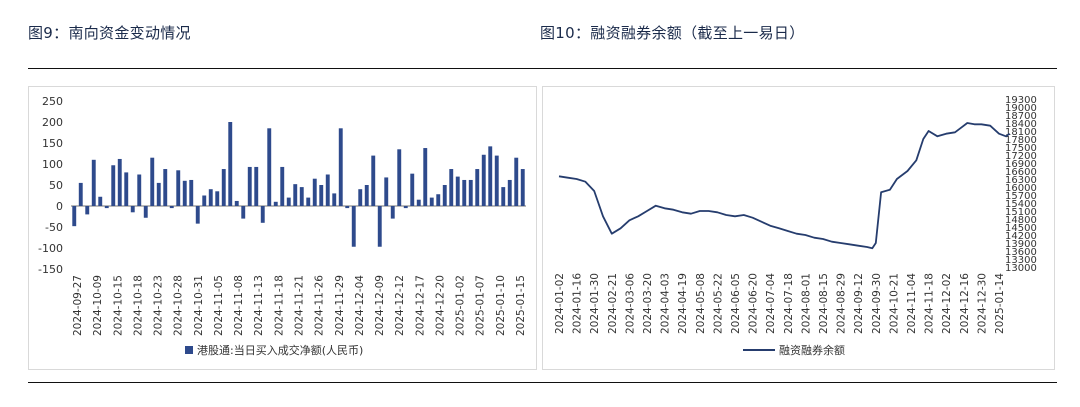 This screenshot has width=1080, height=407. Describe the element at coordinates (481, 305) in the screenshot. I see `x-tick-label: 2025-01-07` at that location.